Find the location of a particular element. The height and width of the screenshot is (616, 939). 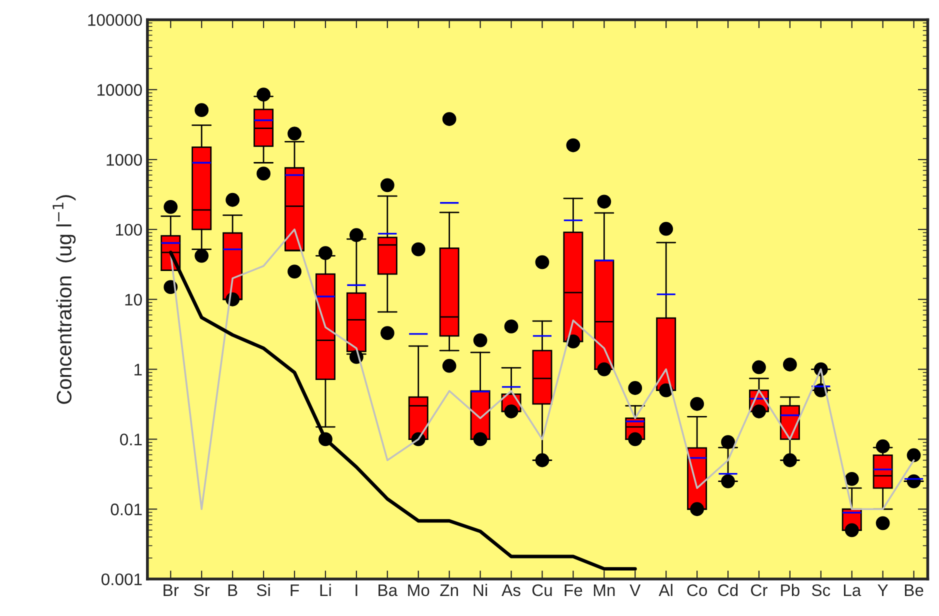

x-tick-label: Li is located at coordinates (325, 590).